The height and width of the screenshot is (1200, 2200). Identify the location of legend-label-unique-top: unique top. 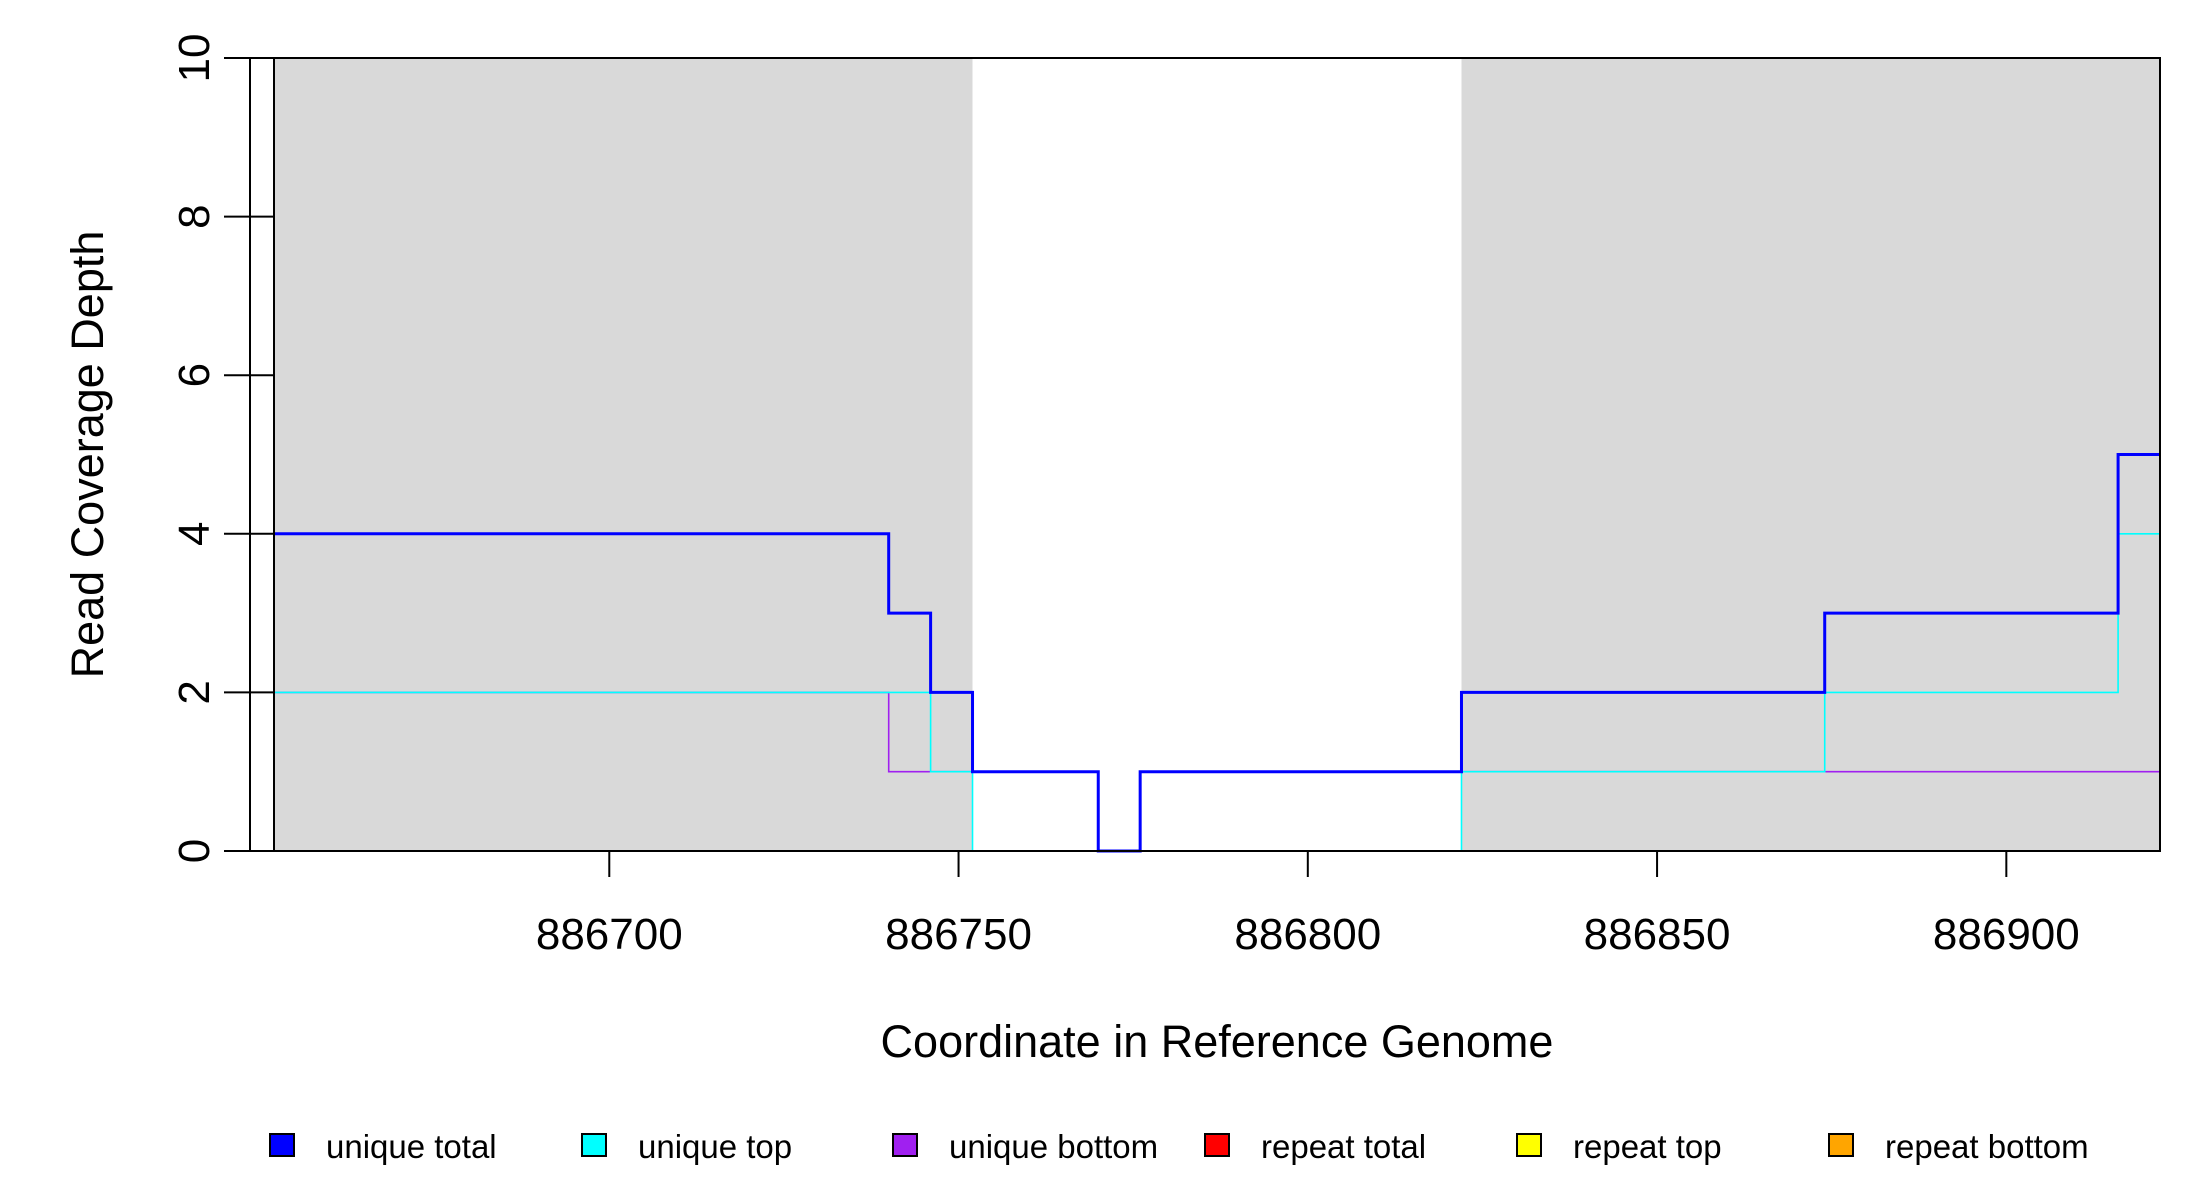
(715, 1146).